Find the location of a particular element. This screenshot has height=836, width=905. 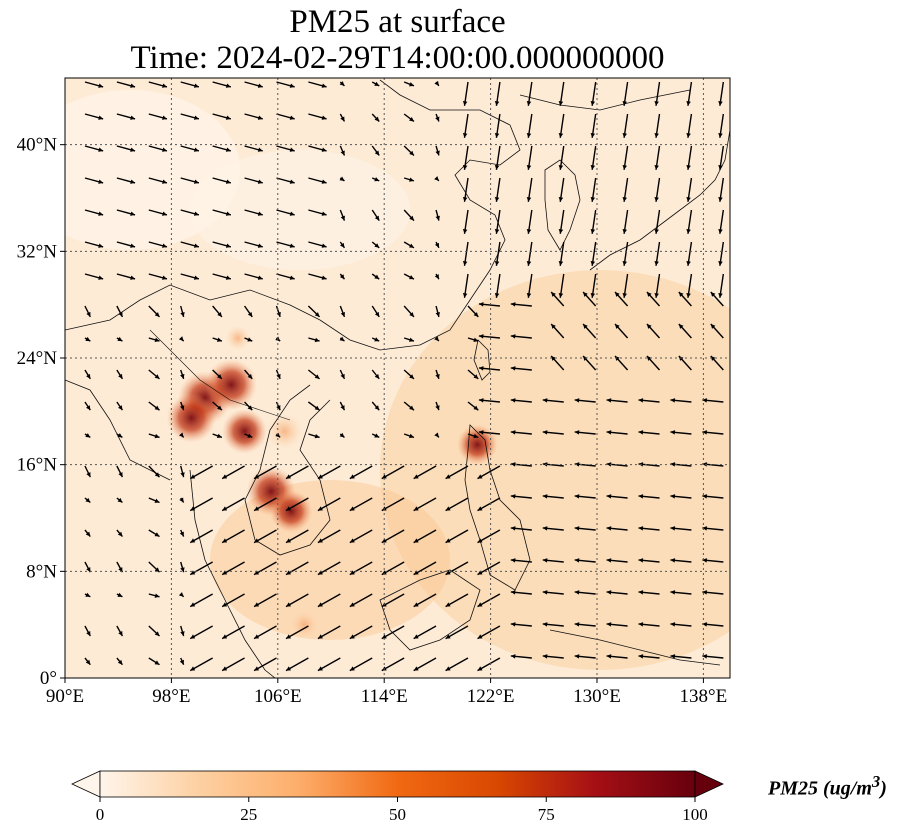

colorbar-ticks: 0 25 50 75 100 is located at coordinates (402, 810).